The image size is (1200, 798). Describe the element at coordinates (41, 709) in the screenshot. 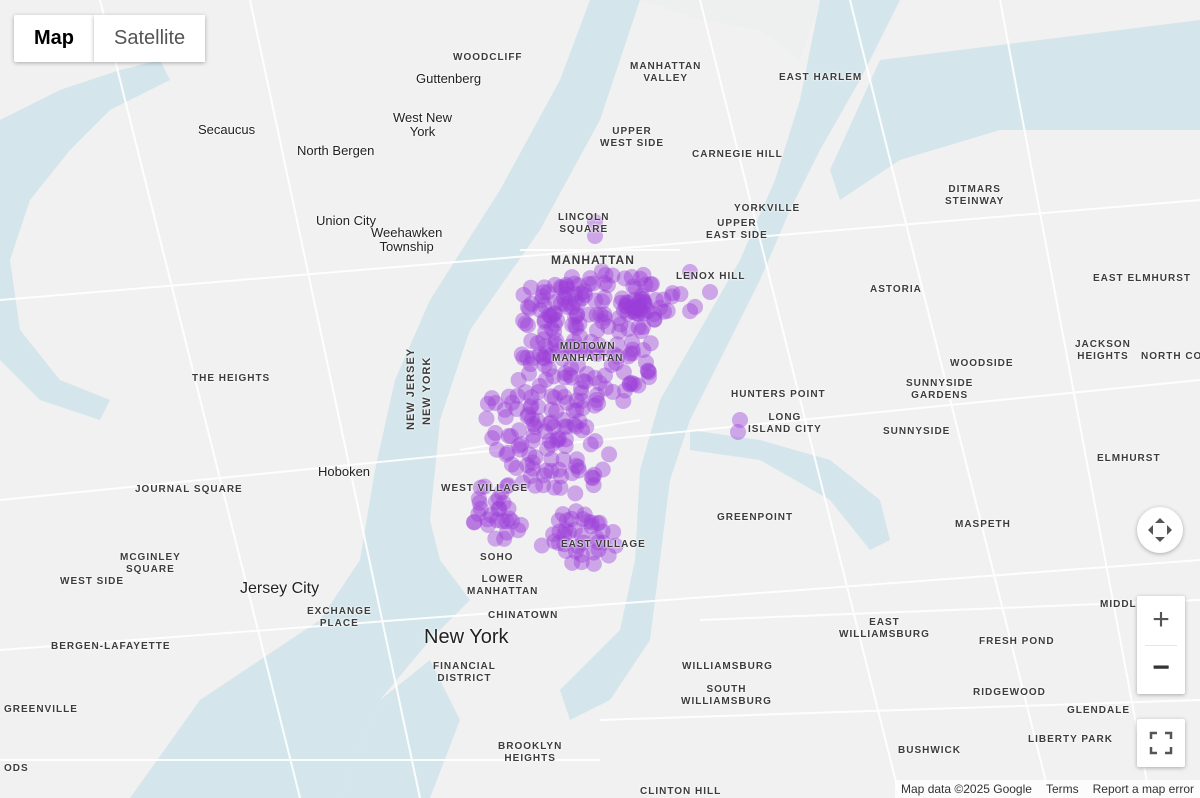

I see `label-neighborhood: GREENVILLE` at that location.